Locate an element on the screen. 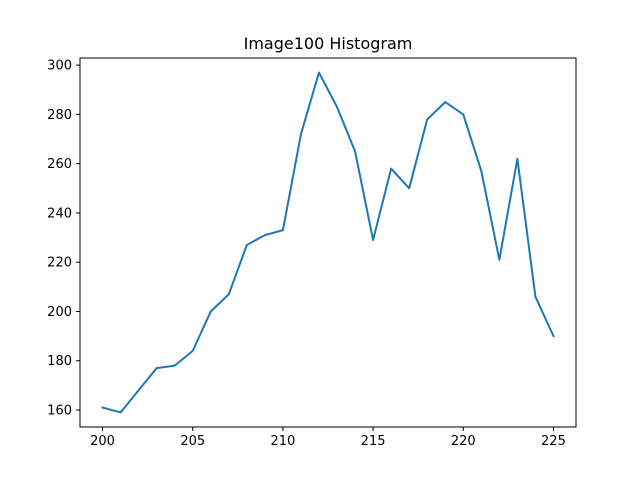 This screenshot has width=640, height=480. x-tick-label: 200 is located at coordinates (102, 441).